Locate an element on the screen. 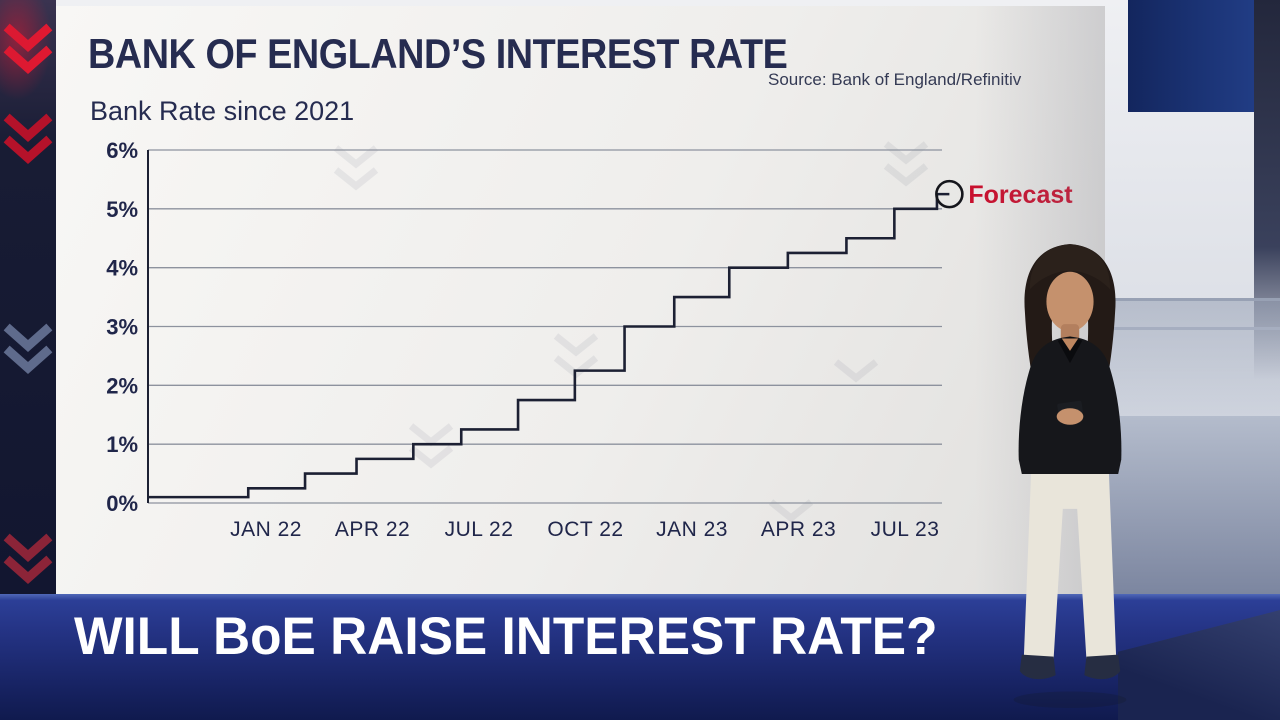  x-tick-label: APR 22 is located at coordinates (372, 529).